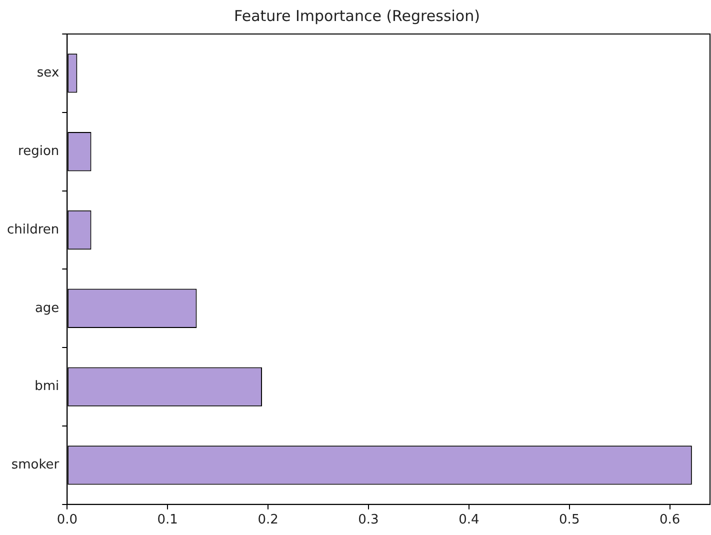 This screenshot has height=535, width=711. I want to click on y-tick-label: age, so click(47, 308).